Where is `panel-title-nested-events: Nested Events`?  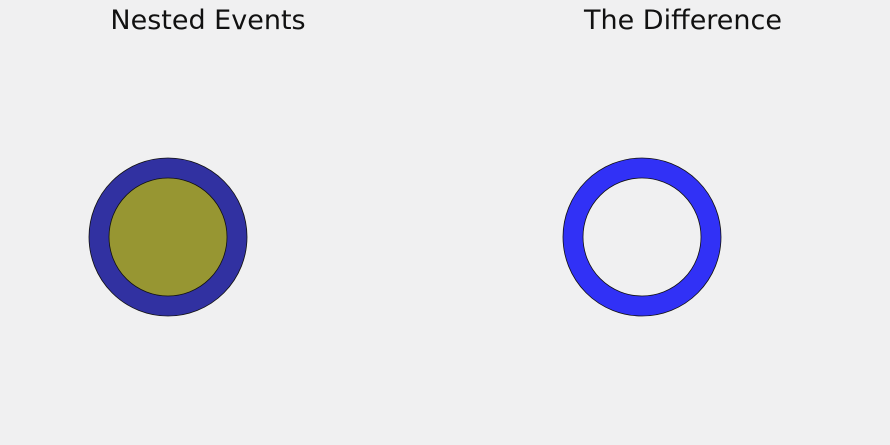
panel-title-nested-events: Nested Events is located at coordinates (208, 20).